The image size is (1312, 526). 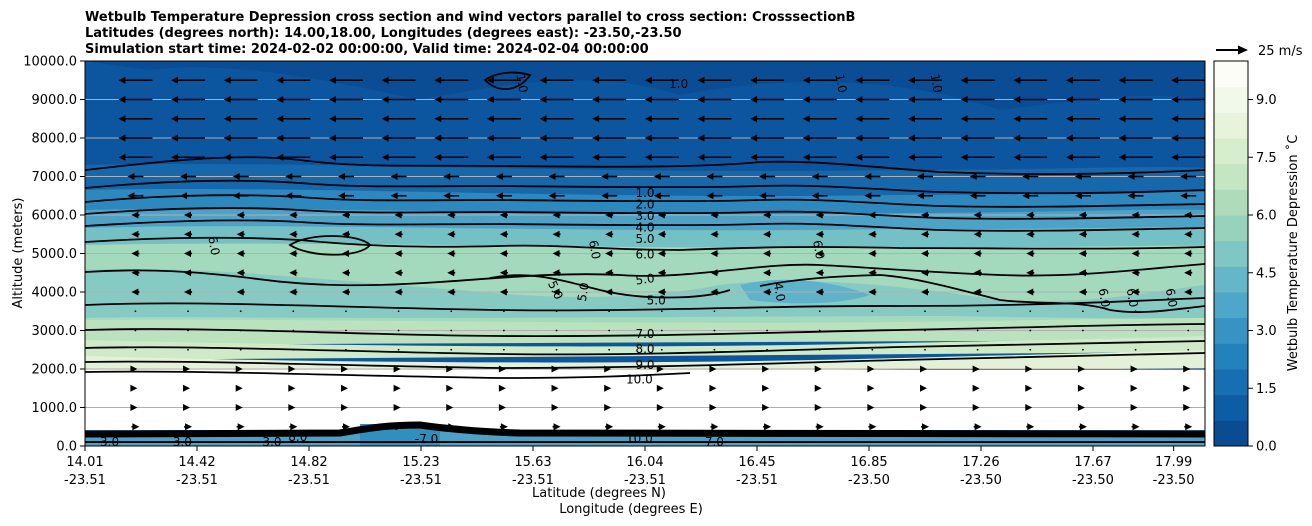 What do you see at coordinates (644, 365) in the screenshot?
I see `contour-label: 9.0` at bounding box center [644, 365].